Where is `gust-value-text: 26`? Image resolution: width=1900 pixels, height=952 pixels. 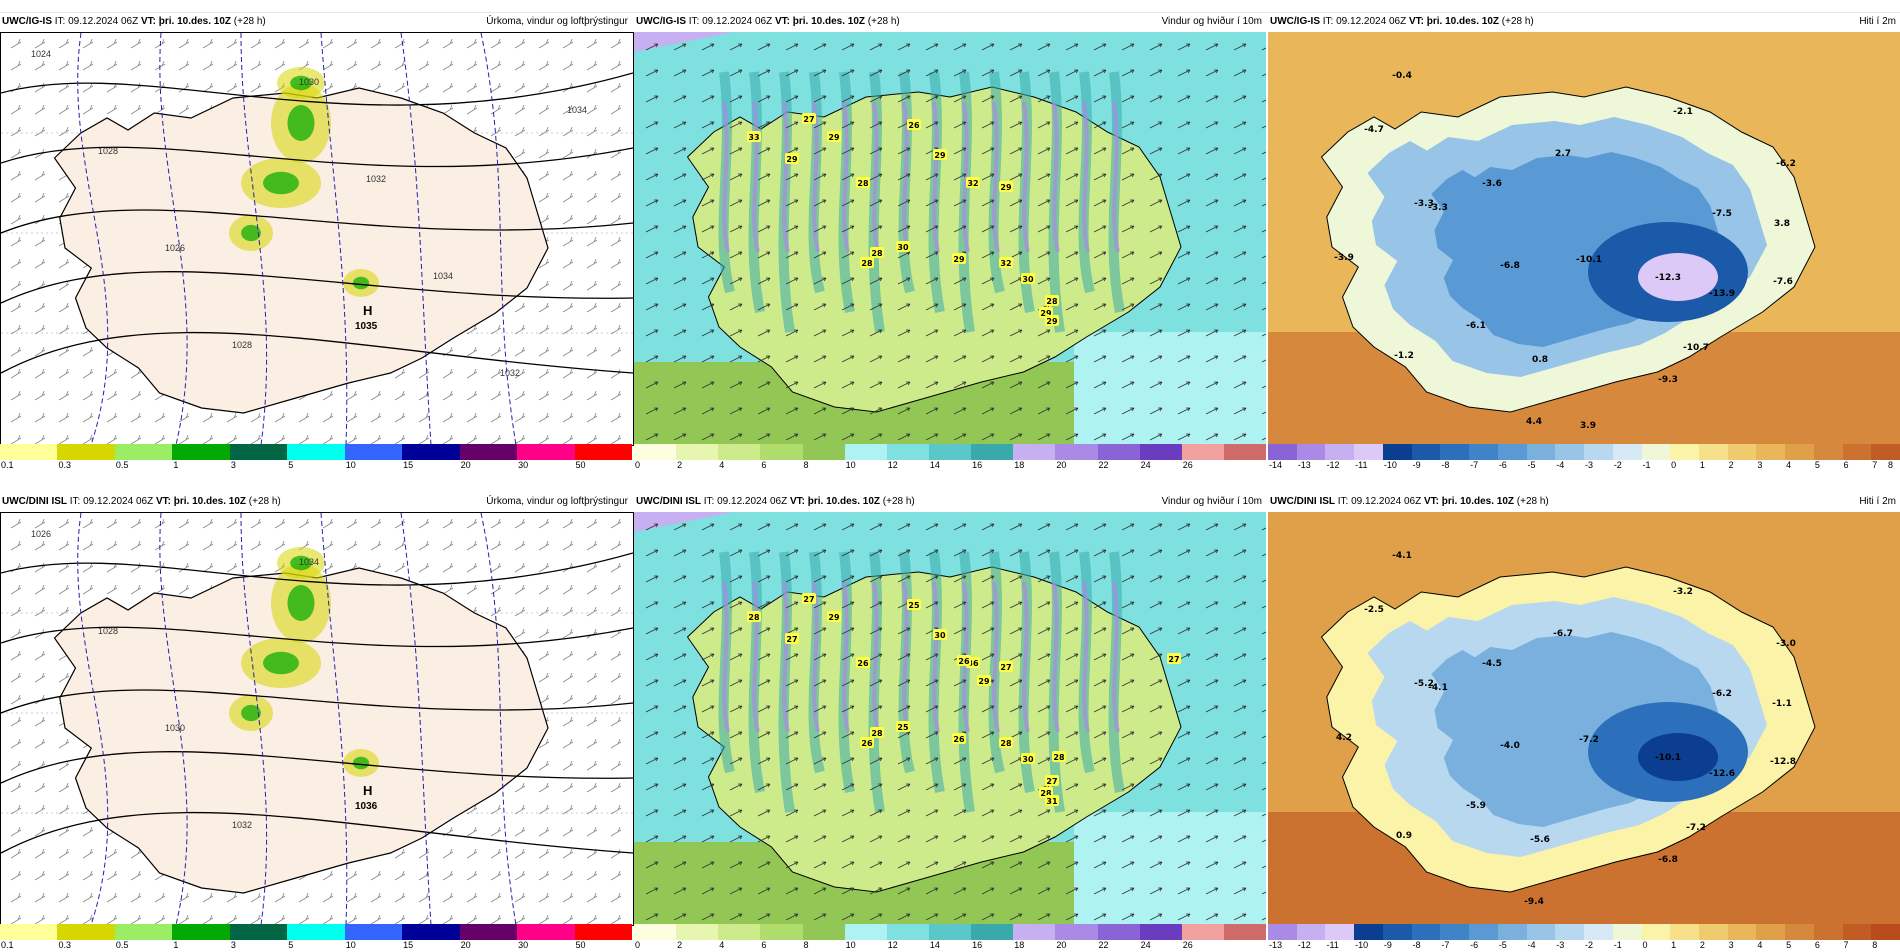
gust-value-text: 26 is located at coordinates (959, 739).